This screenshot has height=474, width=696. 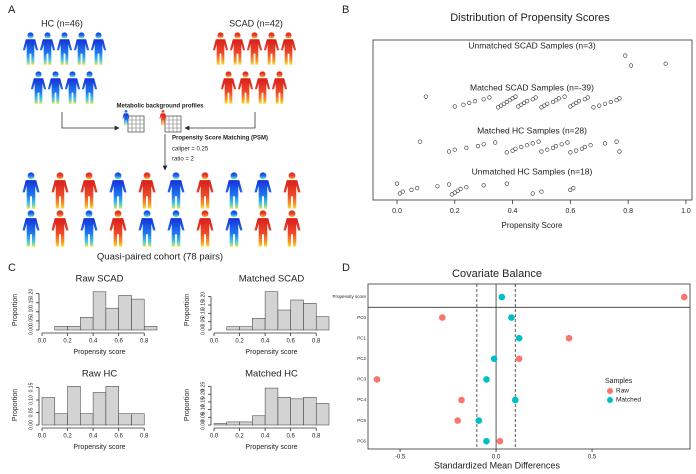 What do you see at coordinates (496, 458) in the screenshot?
I see `x-tick-label: 0.0` at bounding box center [496, 458].